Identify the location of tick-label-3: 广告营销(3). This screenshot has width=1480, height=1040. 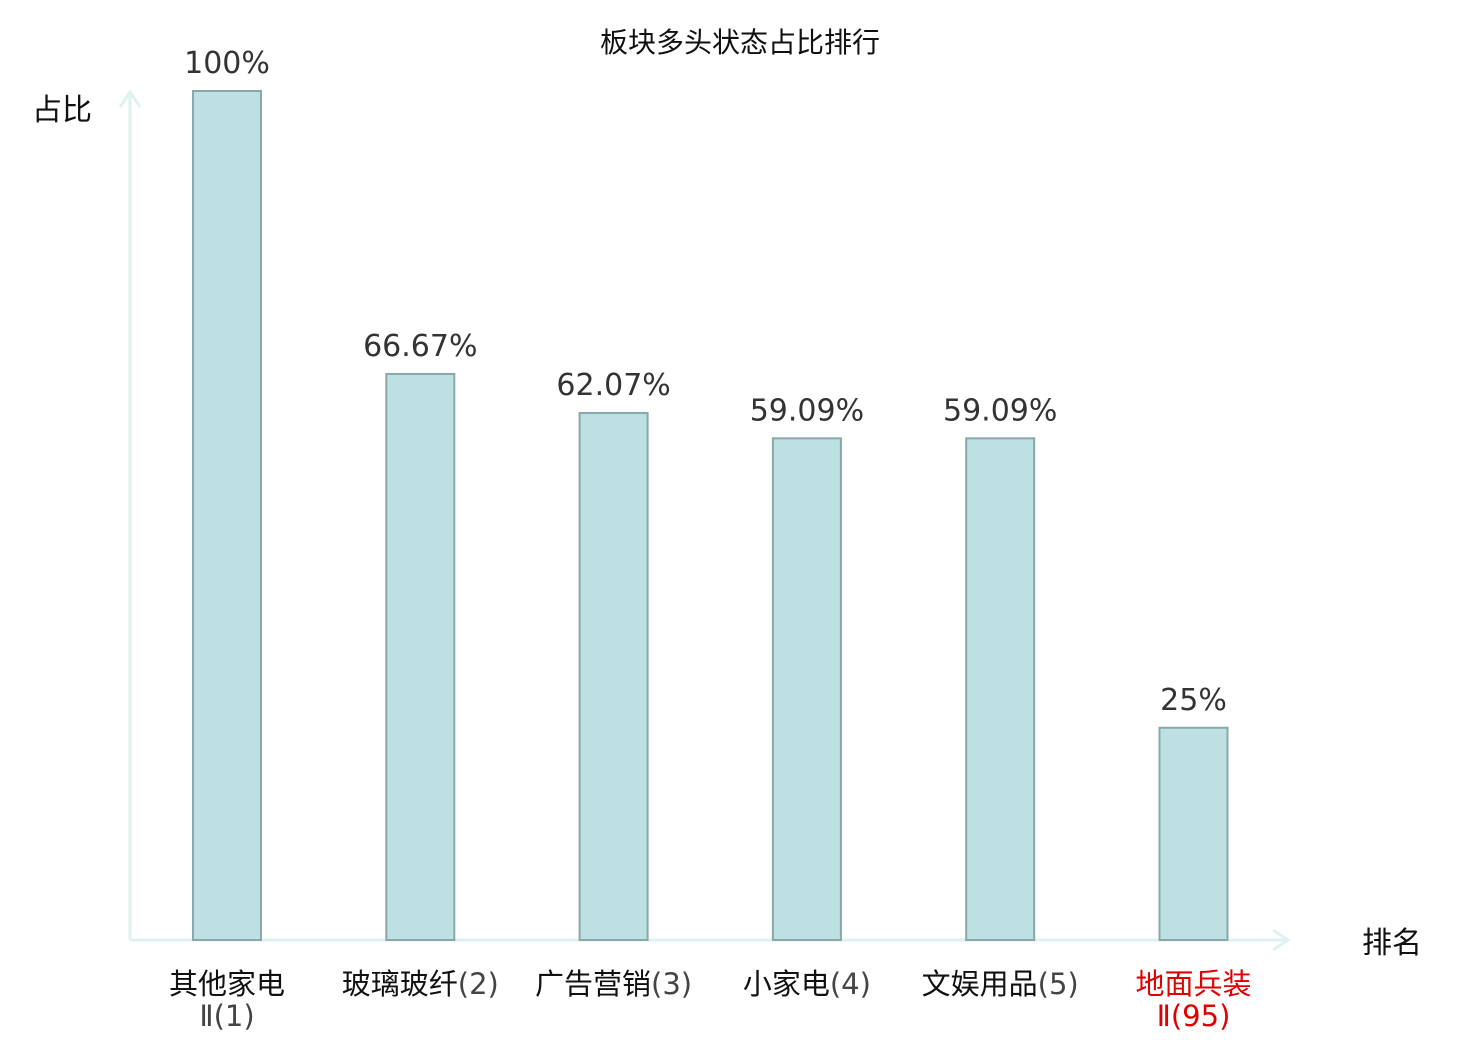
(613, 984).